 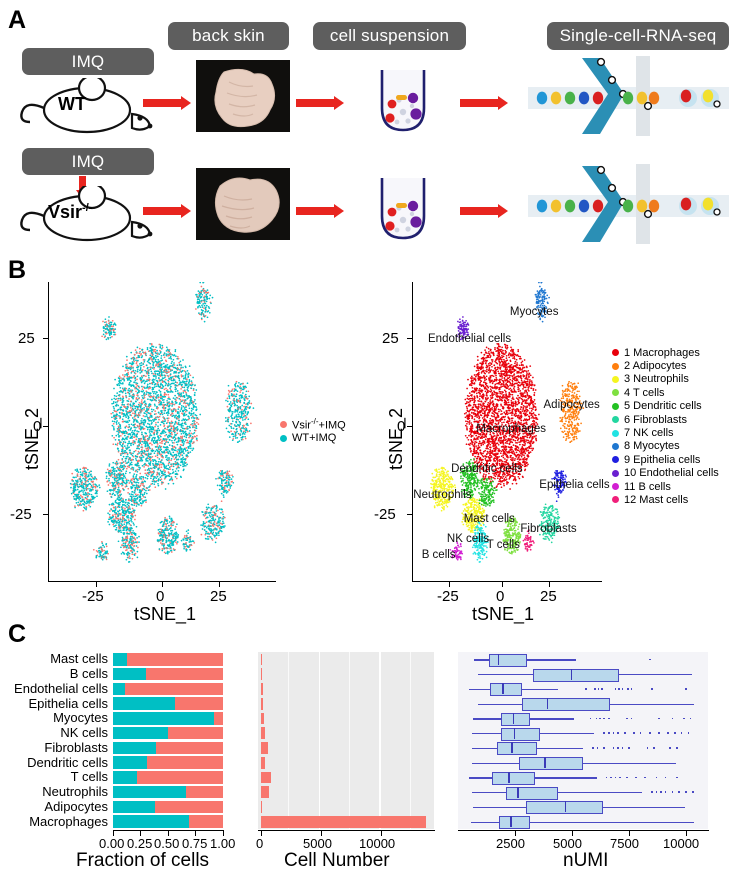 What do you see at coordinates (26, 338) in the screenshot?
I see `tsne-left-ytick-25: 25` at bounding box center [26, 338].